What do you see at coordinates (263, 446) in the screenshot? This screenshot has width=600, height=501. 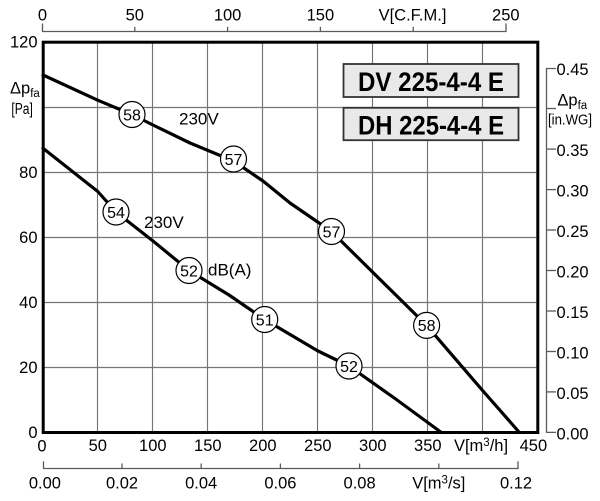 I see `svg-text: 200` at bounding box center [263, 446].